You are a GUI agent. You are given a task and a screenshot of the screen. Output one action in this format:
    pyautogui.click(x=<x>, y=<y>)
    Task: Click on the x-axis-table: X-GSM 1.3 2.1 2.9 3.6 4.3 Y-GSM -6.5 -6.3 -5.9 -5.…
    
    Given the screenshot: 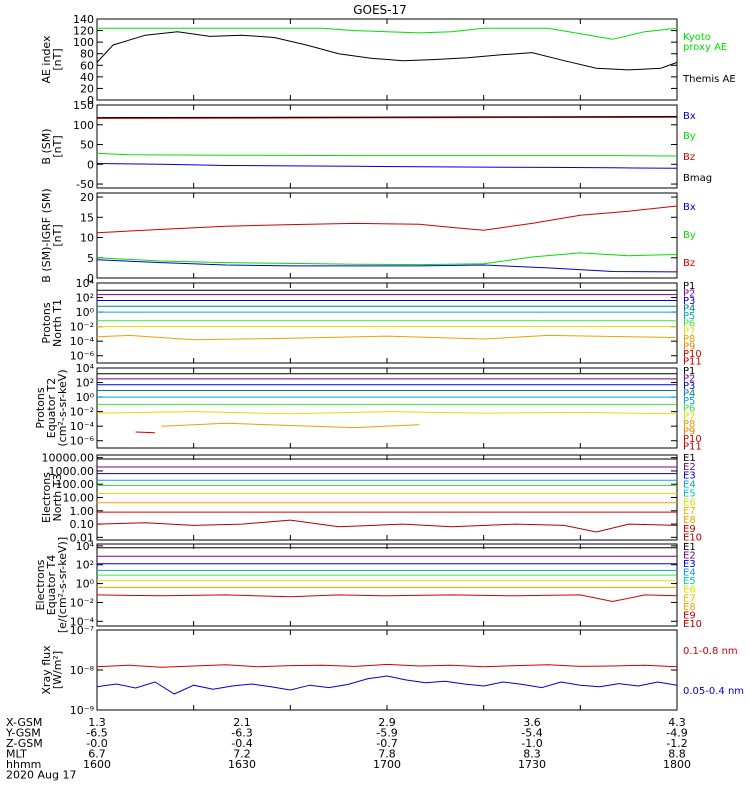 What is the action you would take?
    pyautogui.click(x=348, y=749)
    